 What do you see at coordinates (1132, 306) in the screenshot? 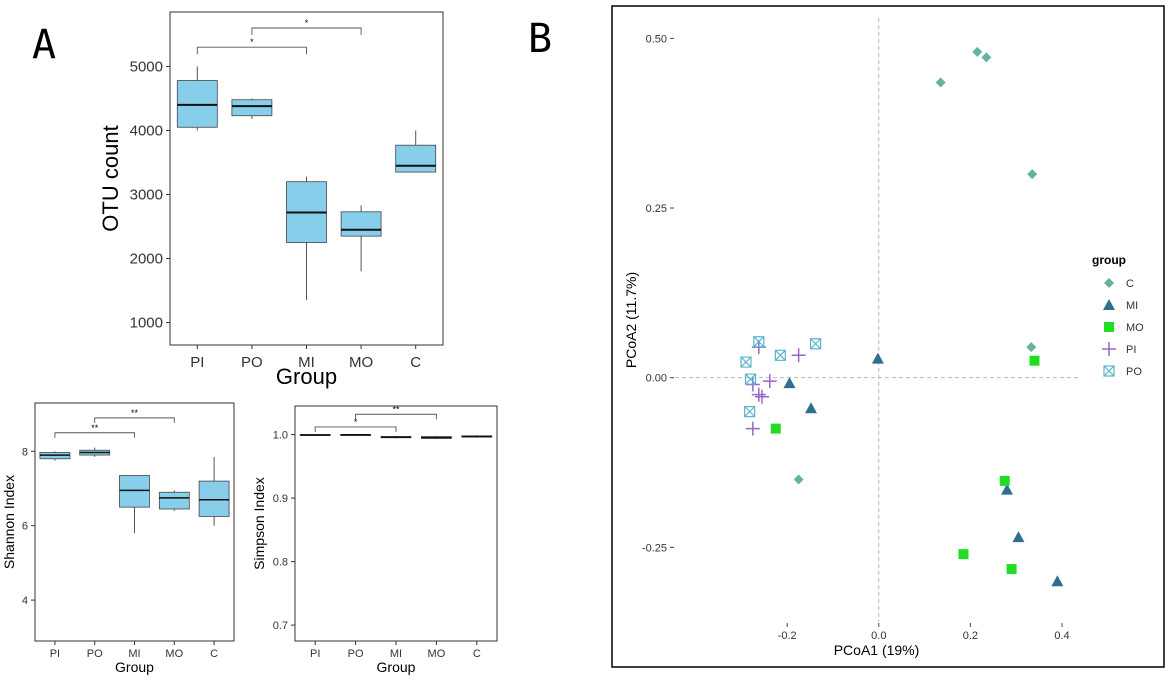
I see `pcoa-legend-label-MI: MI` at bounding box center [1132, 306].